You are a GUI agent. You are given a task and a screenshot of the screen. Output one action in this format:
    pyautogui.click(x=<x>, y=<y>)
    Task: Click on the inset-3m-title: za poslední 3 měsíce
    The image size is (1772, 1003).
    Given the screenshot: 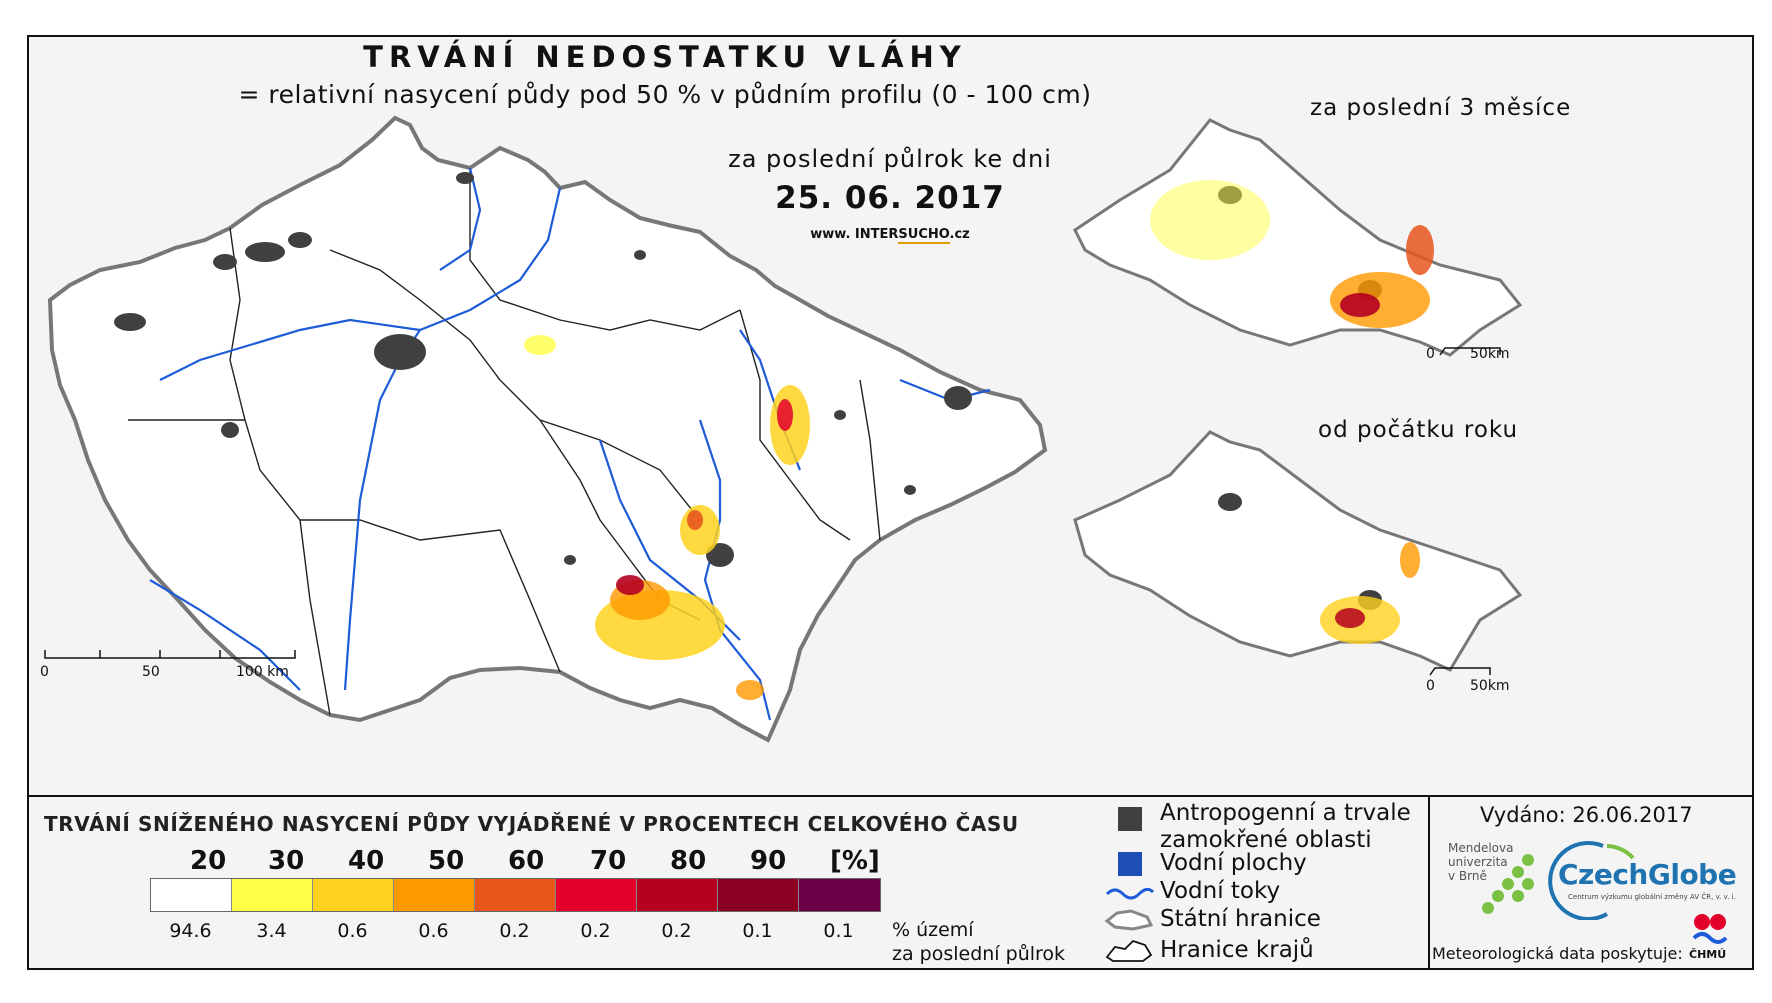 What is the action you would take?
    pyautogui.click(x=1441, y=108)
    